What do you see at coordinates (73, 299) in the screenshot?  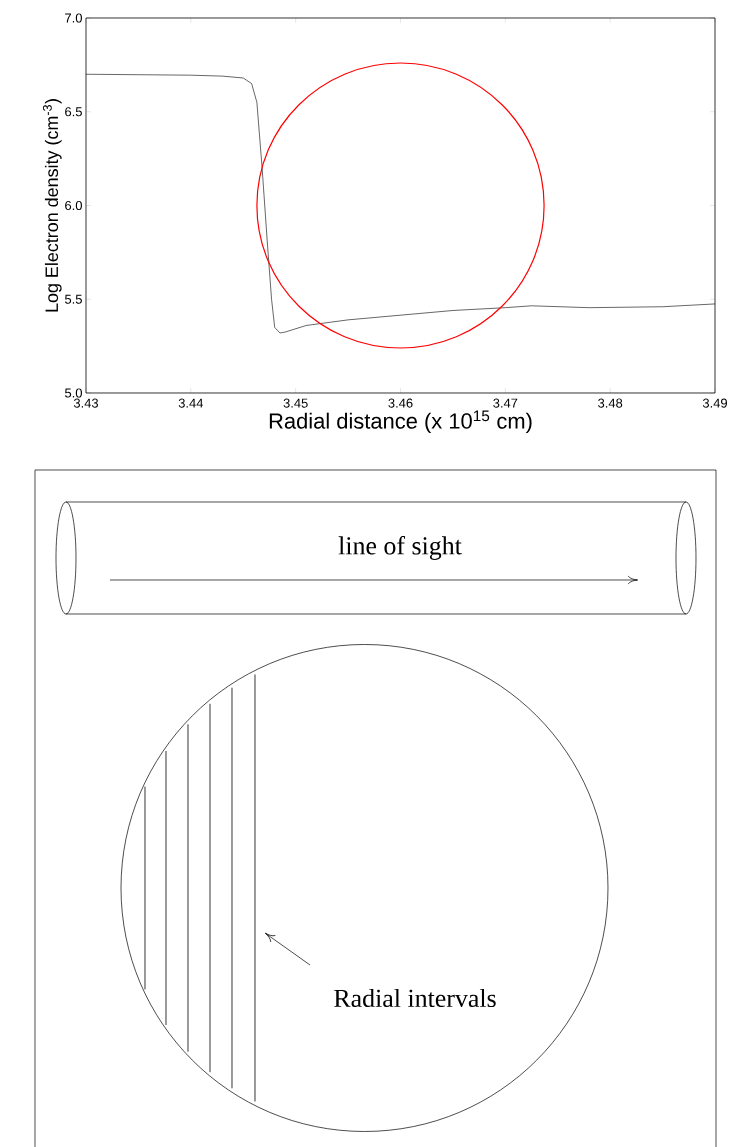 I see `y-tick-label: 5.5` at bounding box center [73, 299].